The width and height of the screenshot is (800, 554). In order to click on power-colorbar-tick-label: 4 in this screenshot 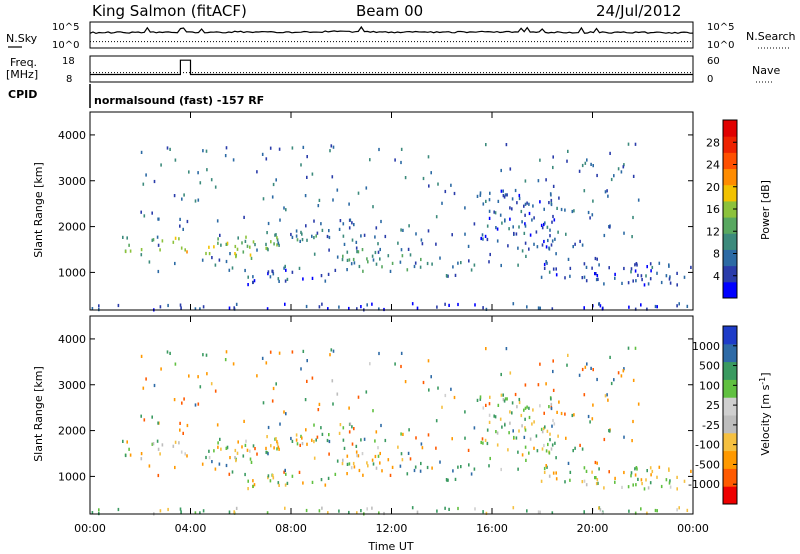, I will do `click(716, 276)`.